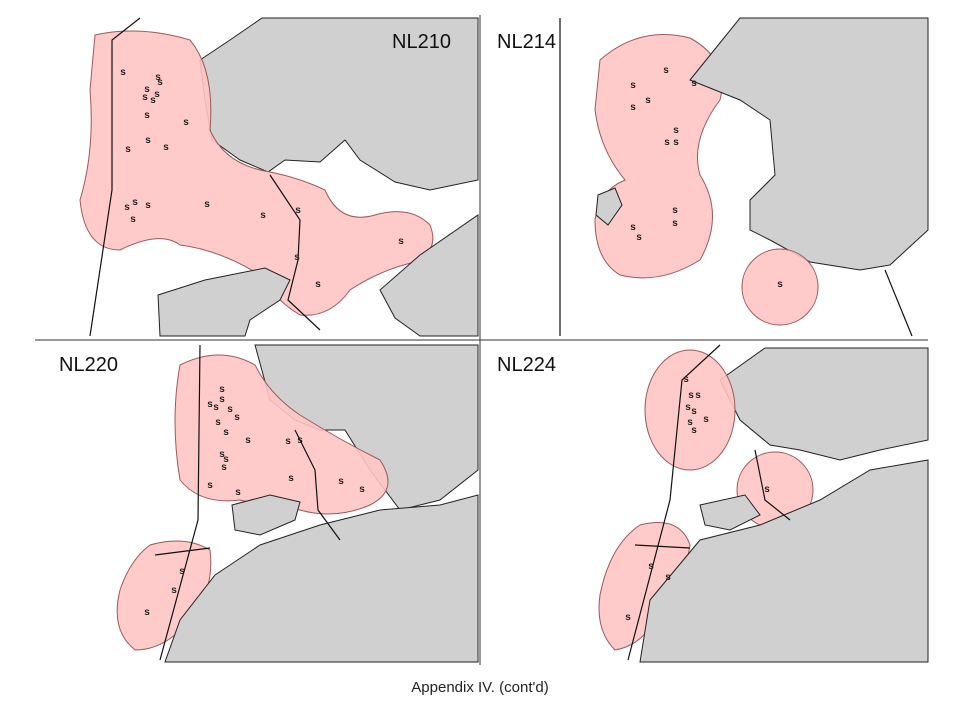  I want to click on panel-label: NL224, so click(526, 365).